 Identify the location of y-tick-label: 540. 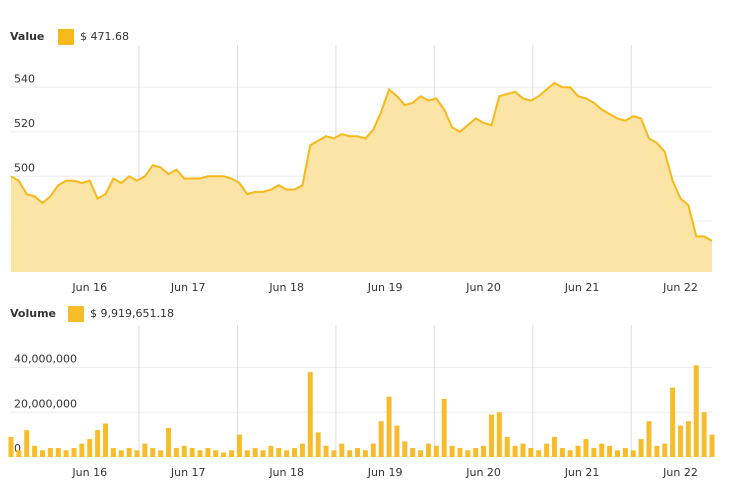
(24, 78).